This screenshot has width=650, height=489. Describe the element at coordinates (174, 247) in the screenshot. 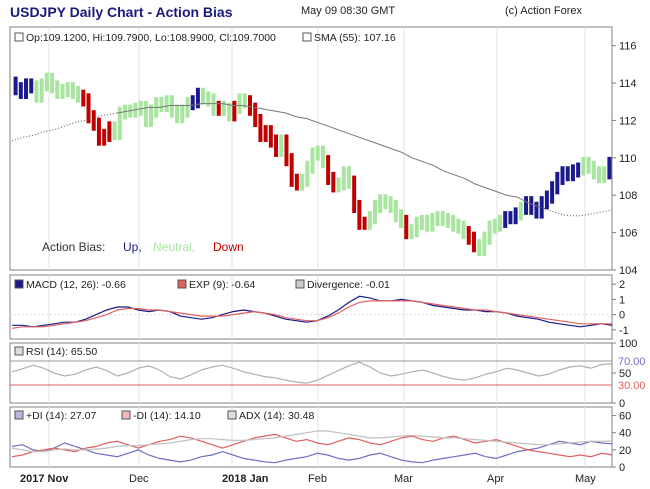

I see `bias-neutral: Neutral,` at that location.